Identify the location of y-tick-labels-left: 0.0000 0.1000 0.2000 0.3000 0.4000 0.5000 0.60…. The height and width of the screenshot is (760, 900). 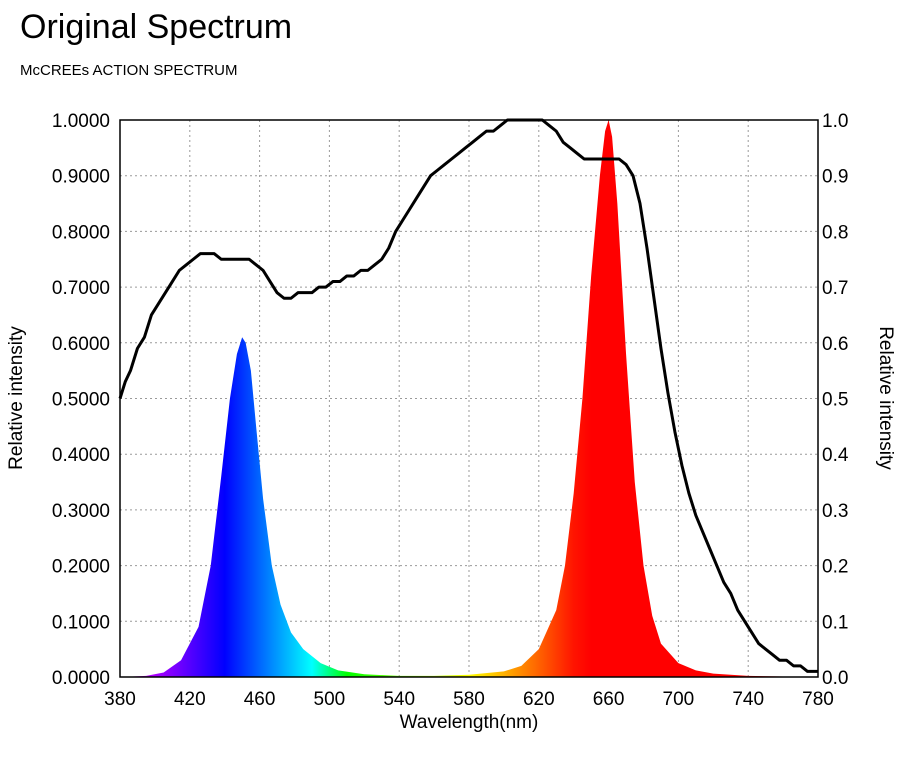
(81, 400).